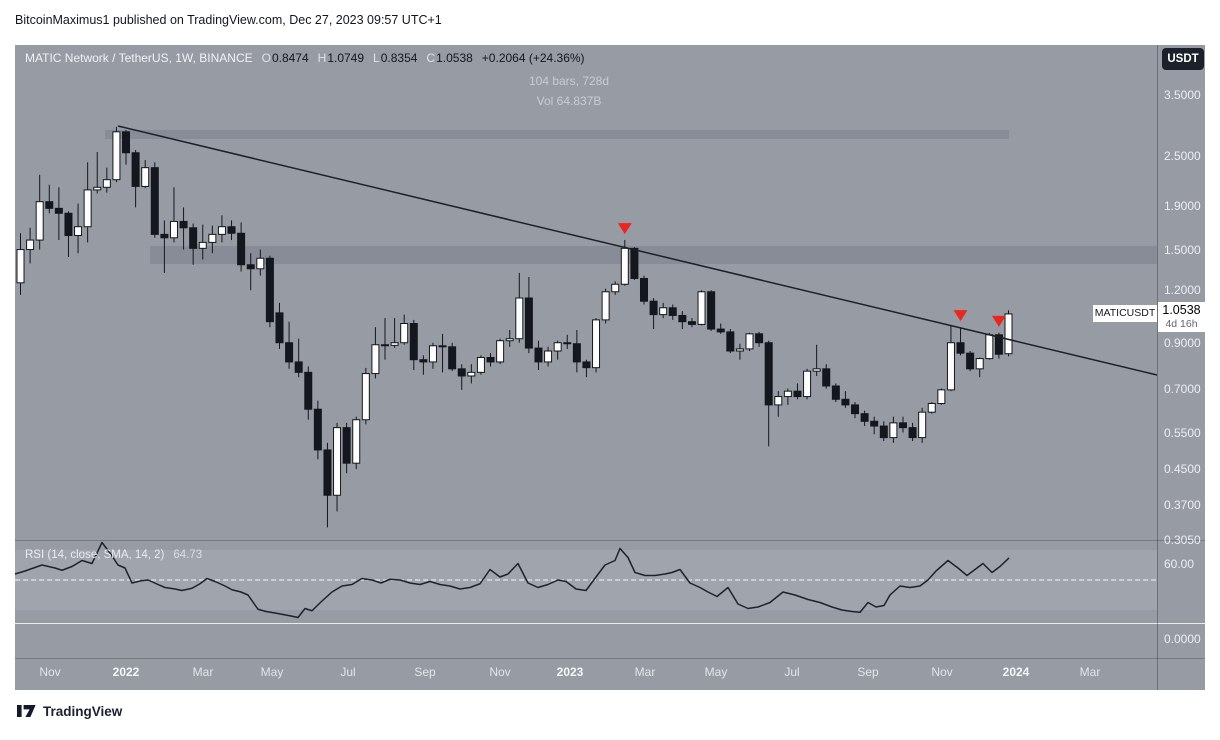  I want to click on currency-badge: USDT, so click(1183, 59).